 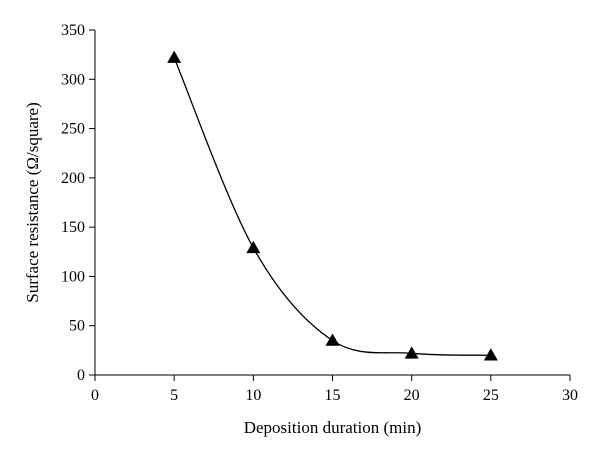 What do you see at coordinates (174, 395) in the screenshot?
I see `x-tick-label: 5` at bounding box center [174, 395].